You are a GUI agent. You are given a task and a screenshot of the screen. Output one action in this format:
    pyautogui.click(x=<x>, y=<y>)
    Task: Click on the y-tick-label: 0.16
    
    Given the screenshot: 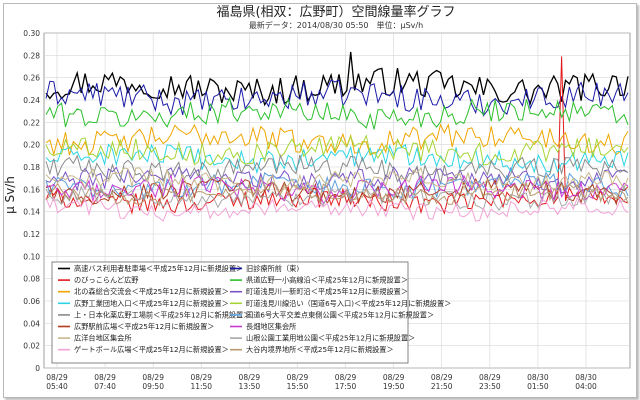 What is the action you would take?
    pyautogui.click(x=31, y=189)
    